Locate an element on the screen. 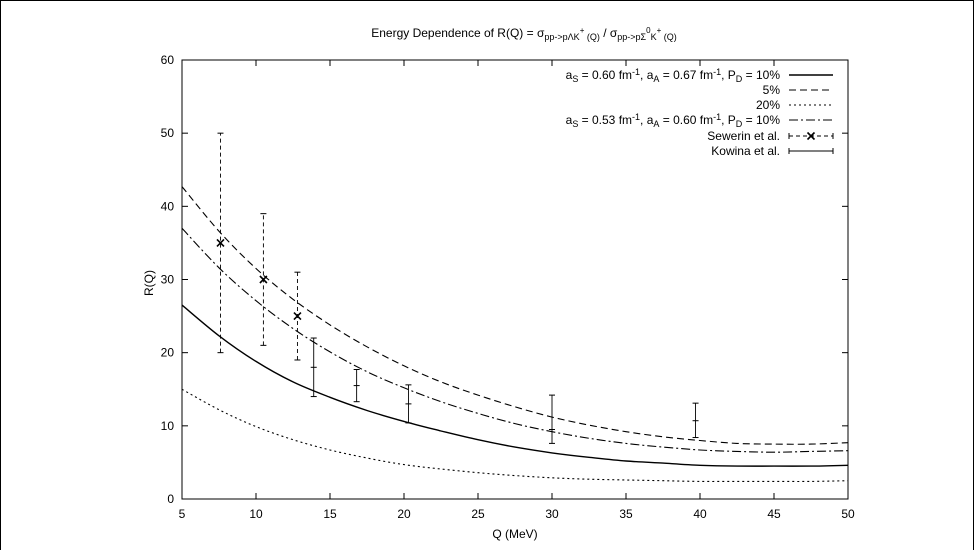 Image resolution: width=974 pixels, height=550 pixels. x-tick-label: 30 is located at coordinates (552, 514).